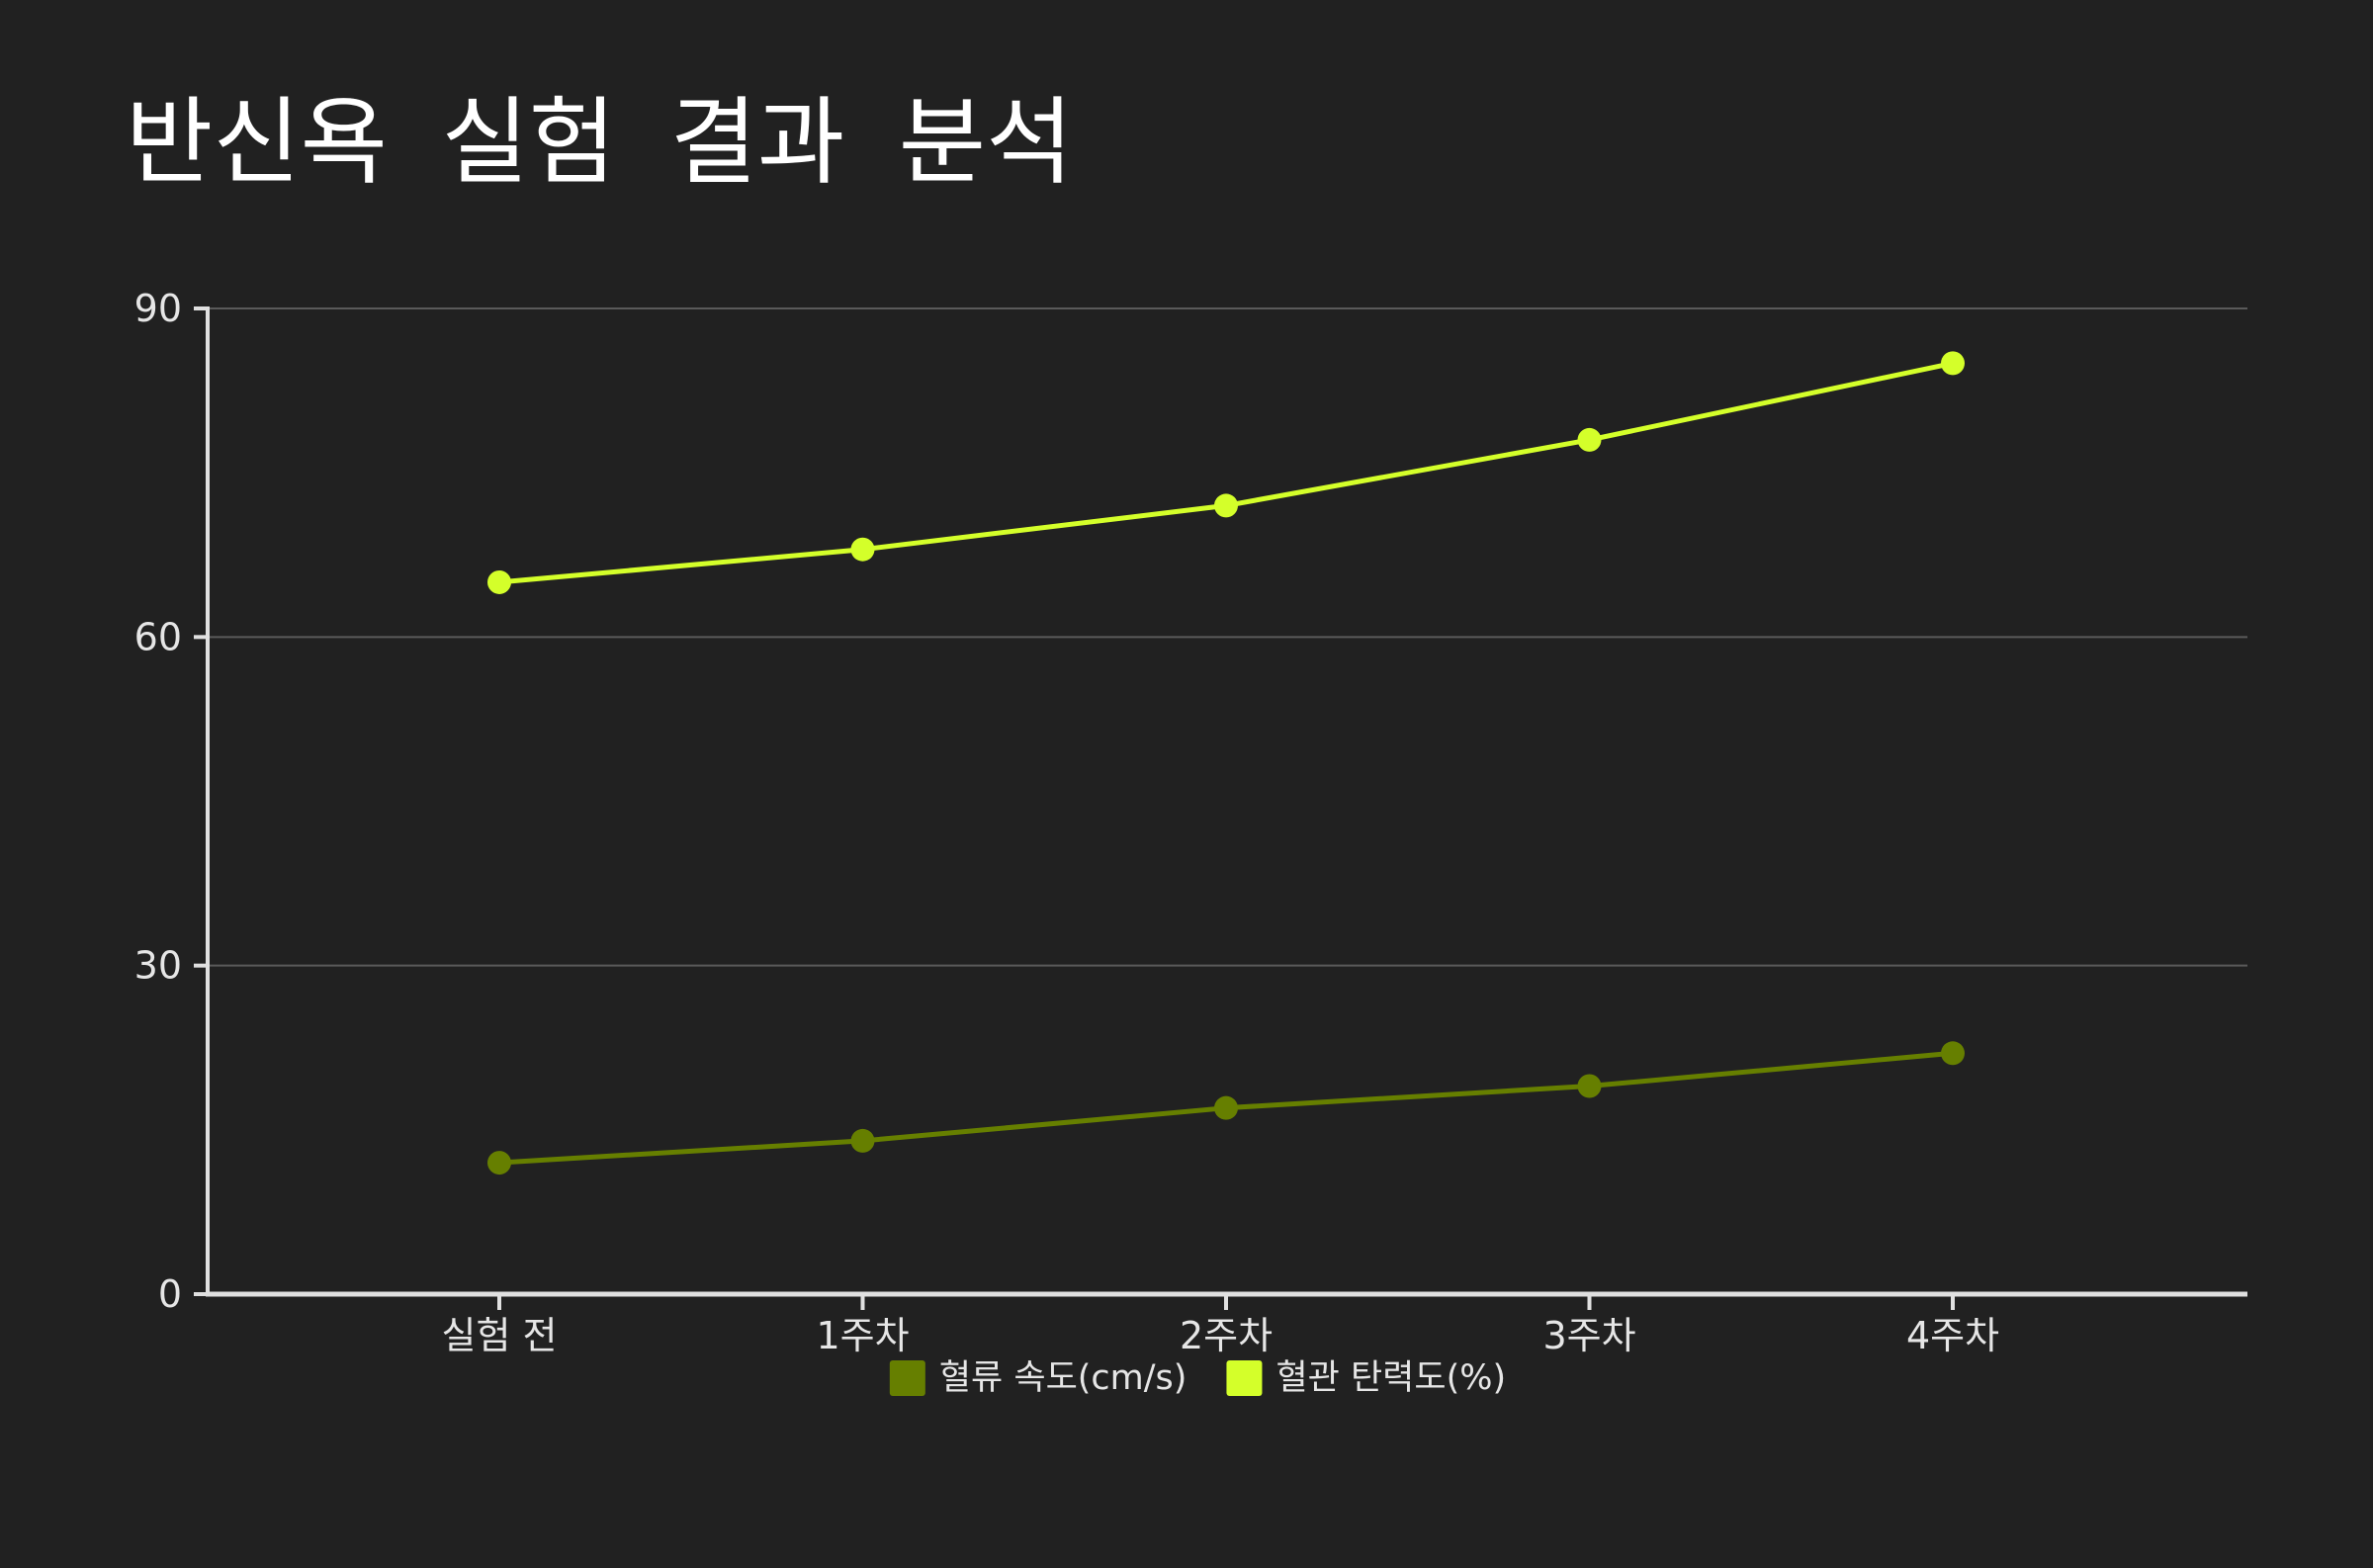  I want to click on x-tick-label: 4주차, so click(1952, 1335).